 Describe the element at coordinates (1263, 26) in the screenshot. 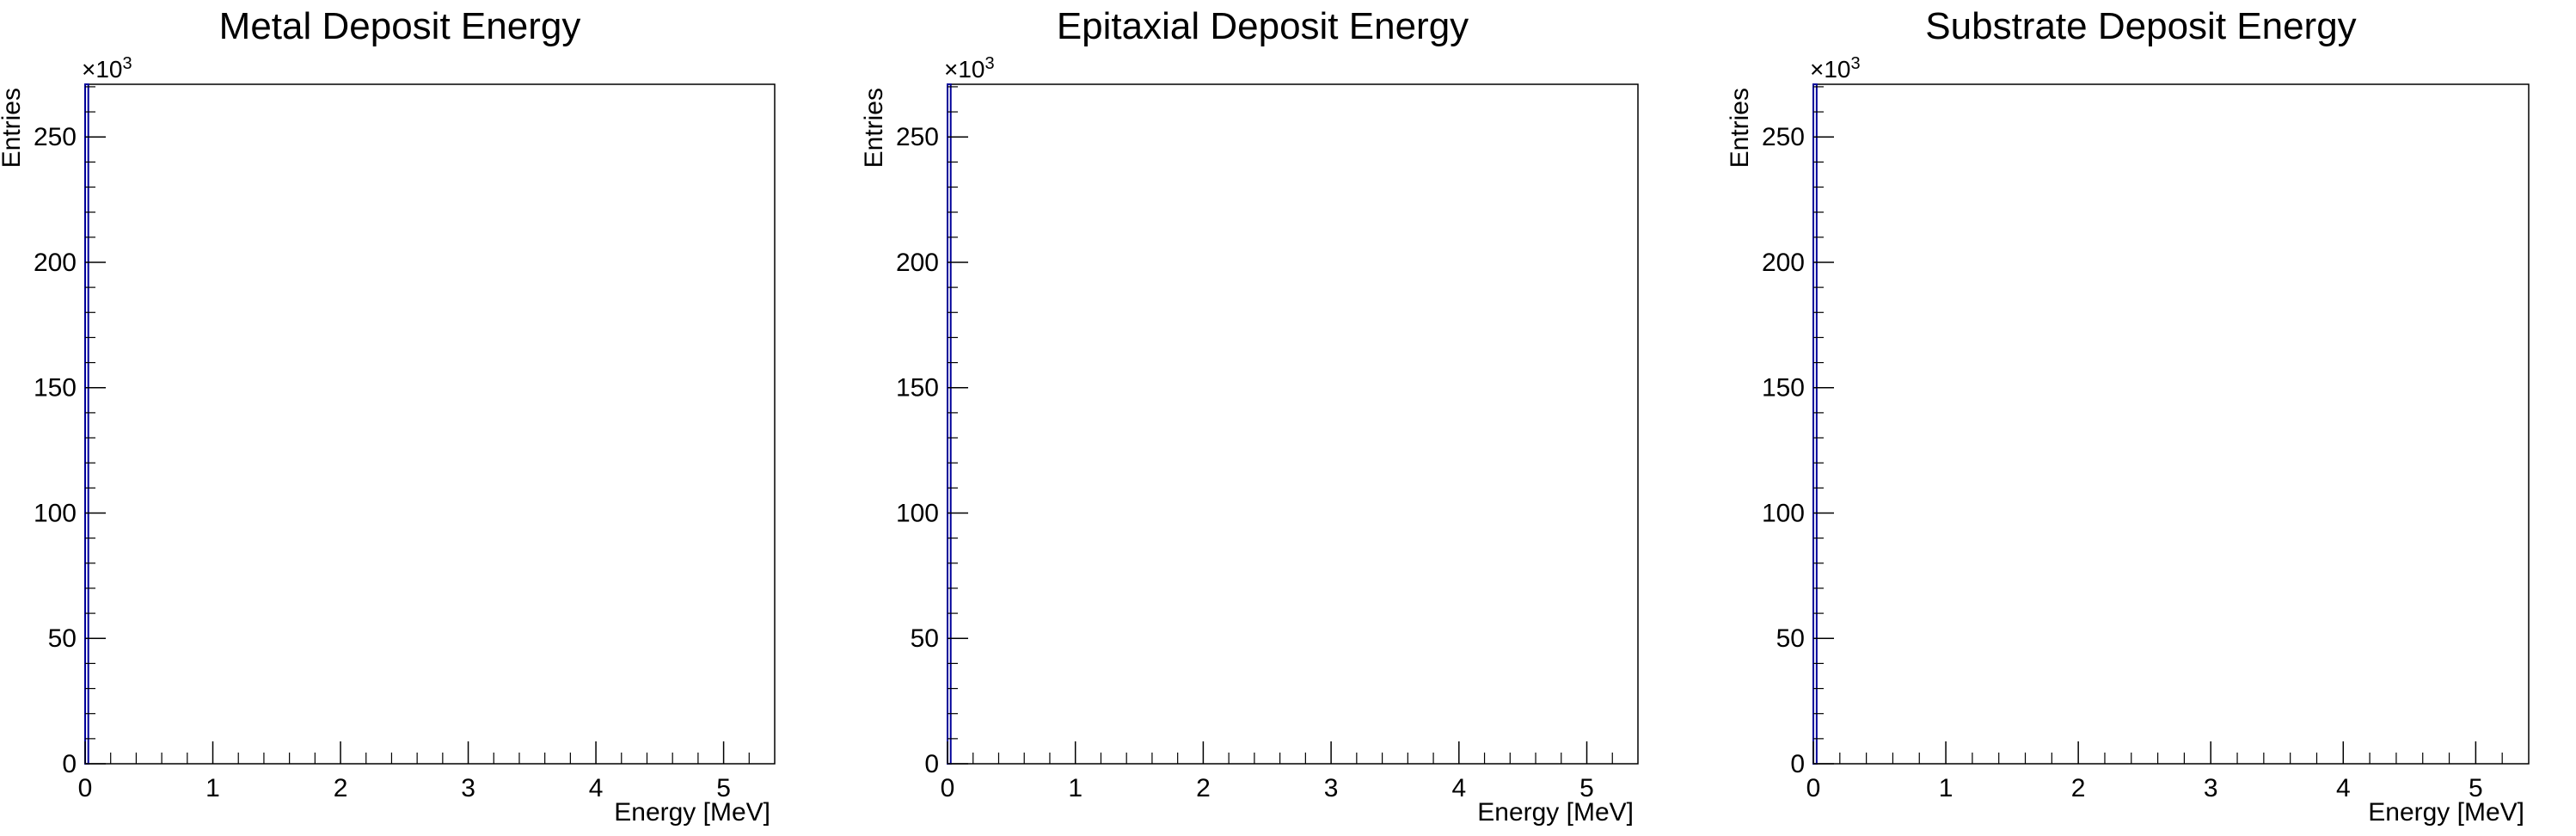

I see `chart-title: Epitaxial Deposit Energy` at that location.